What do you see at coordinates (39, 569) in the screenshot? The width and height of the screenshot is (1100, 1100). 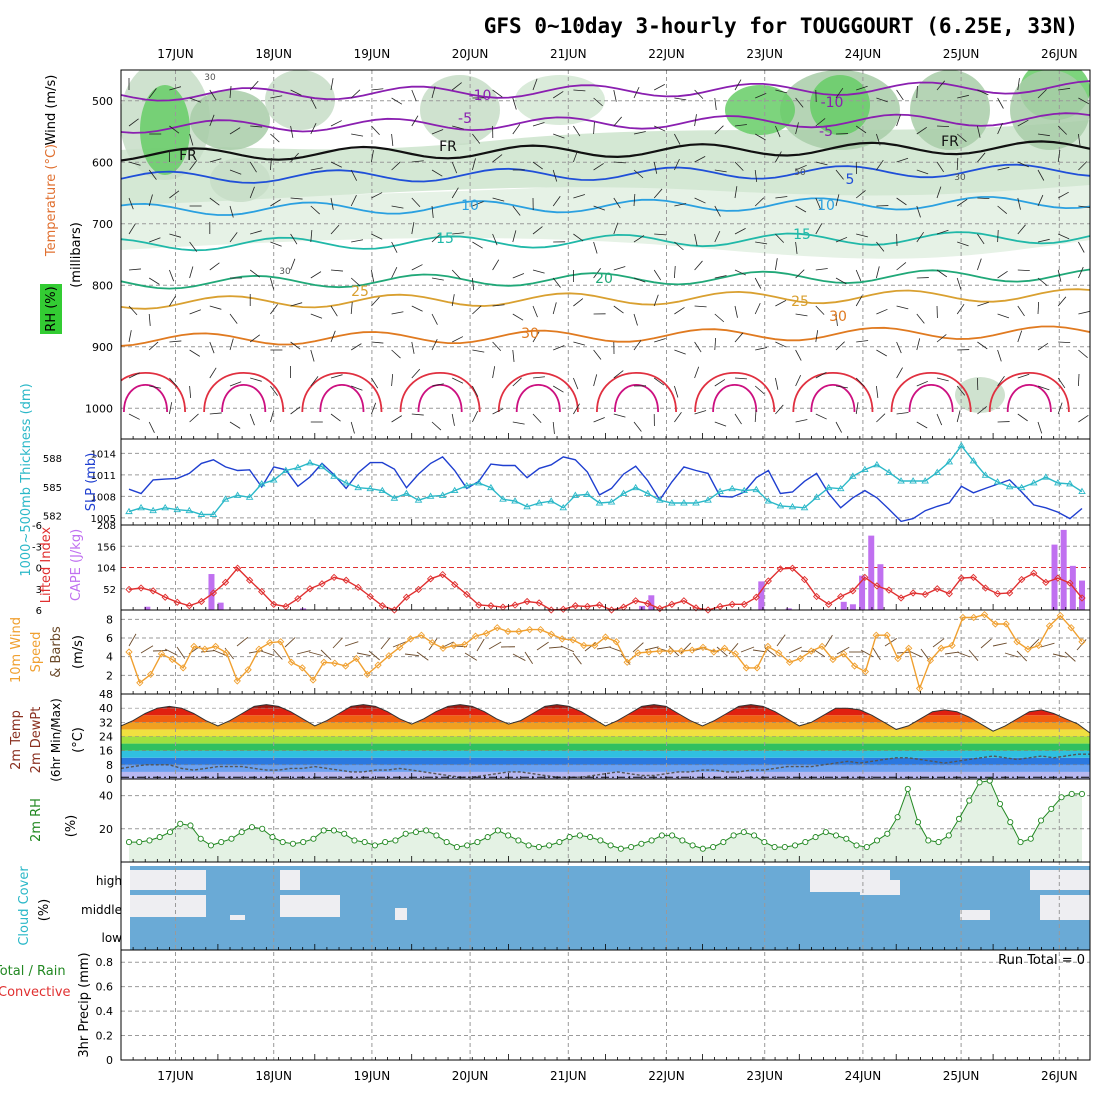 I see `li-tick-label: 0` at bounding box center [39, 569].